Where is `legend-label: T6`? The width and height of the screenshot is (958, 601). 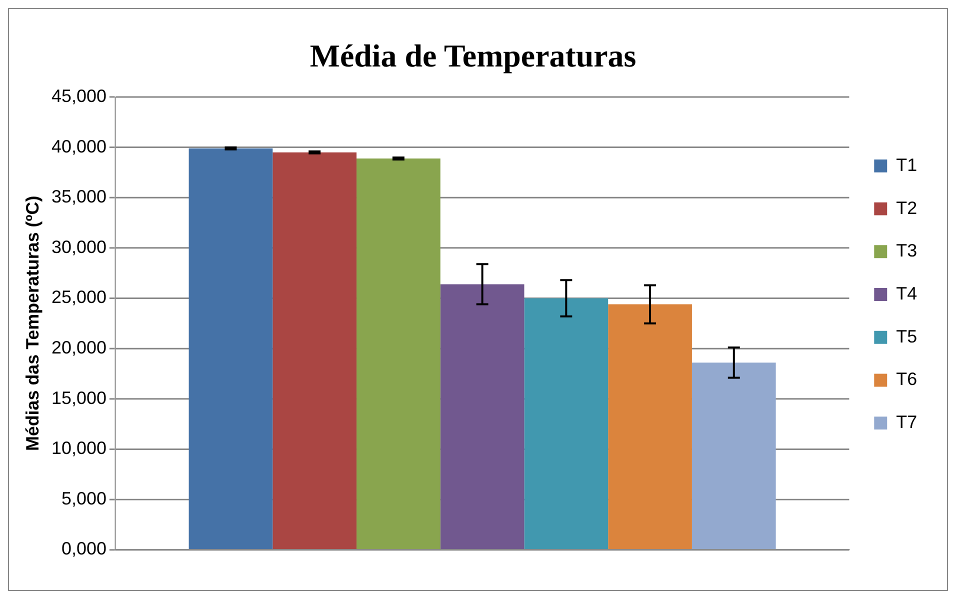 legend-label: T6 is located at coordinates (907, 379).